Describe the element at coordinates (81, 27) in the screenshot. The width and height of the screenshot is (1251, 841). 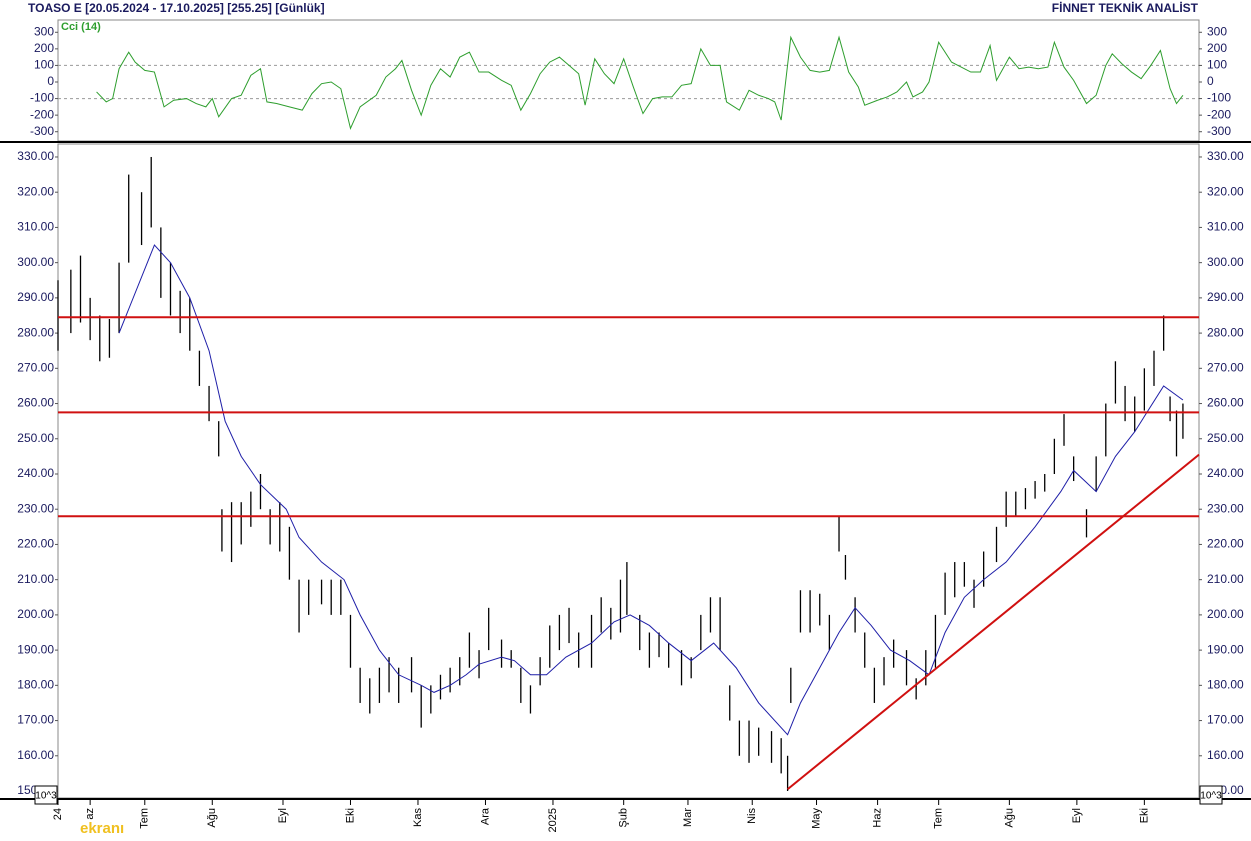
I see `cci-title: Cci (14)` at that location.